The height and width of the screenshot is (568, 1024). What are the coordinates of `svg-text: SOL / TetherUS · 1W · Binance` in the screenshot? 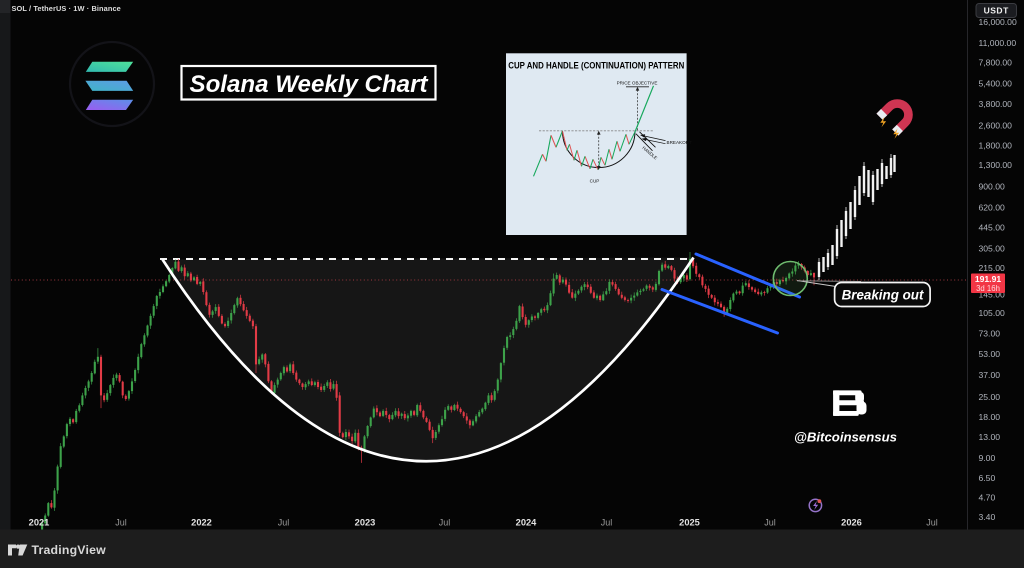 It's located at (66, 8).